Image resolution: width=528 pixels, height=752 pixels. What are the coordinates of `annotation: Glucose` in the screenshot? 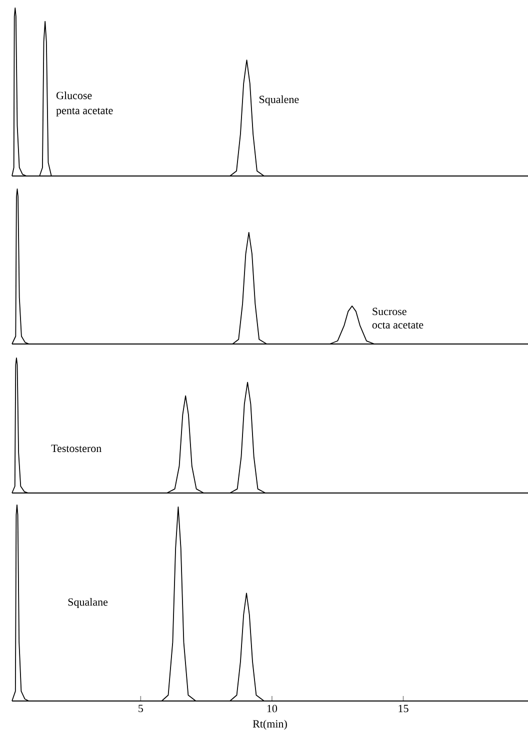 It's located at (74, 95).